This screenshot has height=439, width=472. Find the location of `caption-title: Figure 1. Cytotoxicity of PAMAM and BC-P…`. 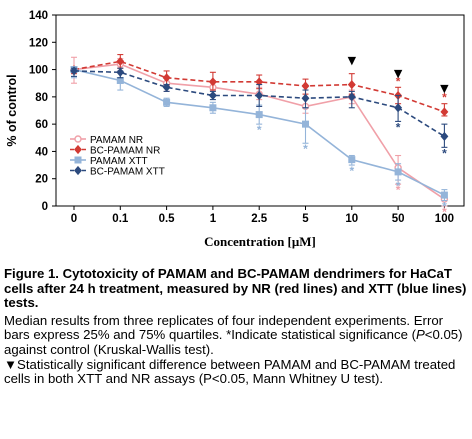

caption-title: Figure 1. Cytotoxicity of PAMAM and BC-P… is located at coordinates (235, 288).